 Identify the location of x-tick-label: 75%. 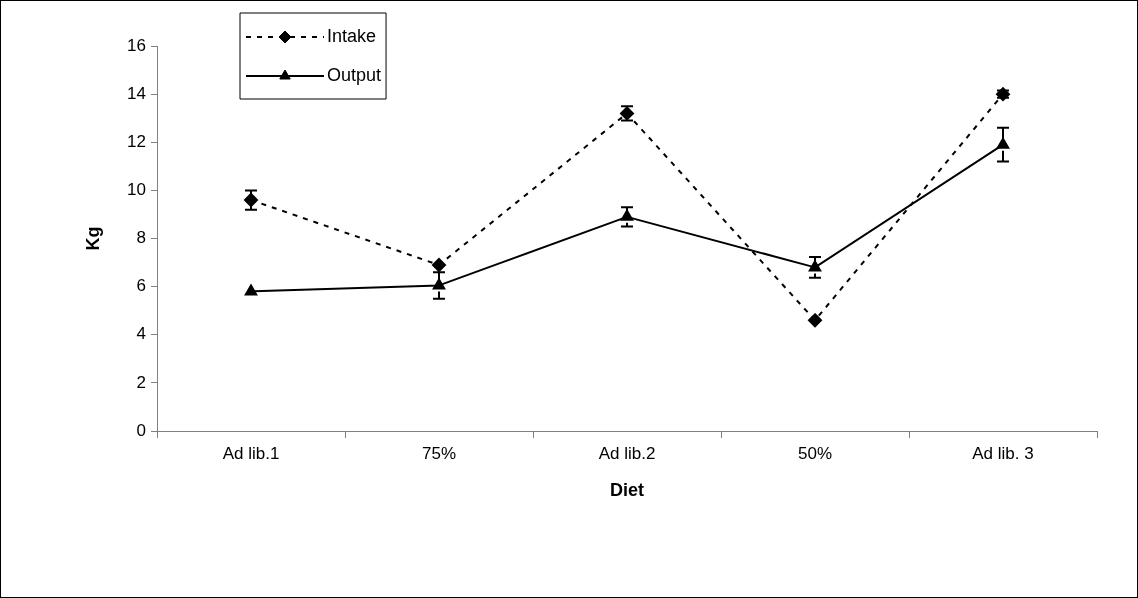
(439, 453).